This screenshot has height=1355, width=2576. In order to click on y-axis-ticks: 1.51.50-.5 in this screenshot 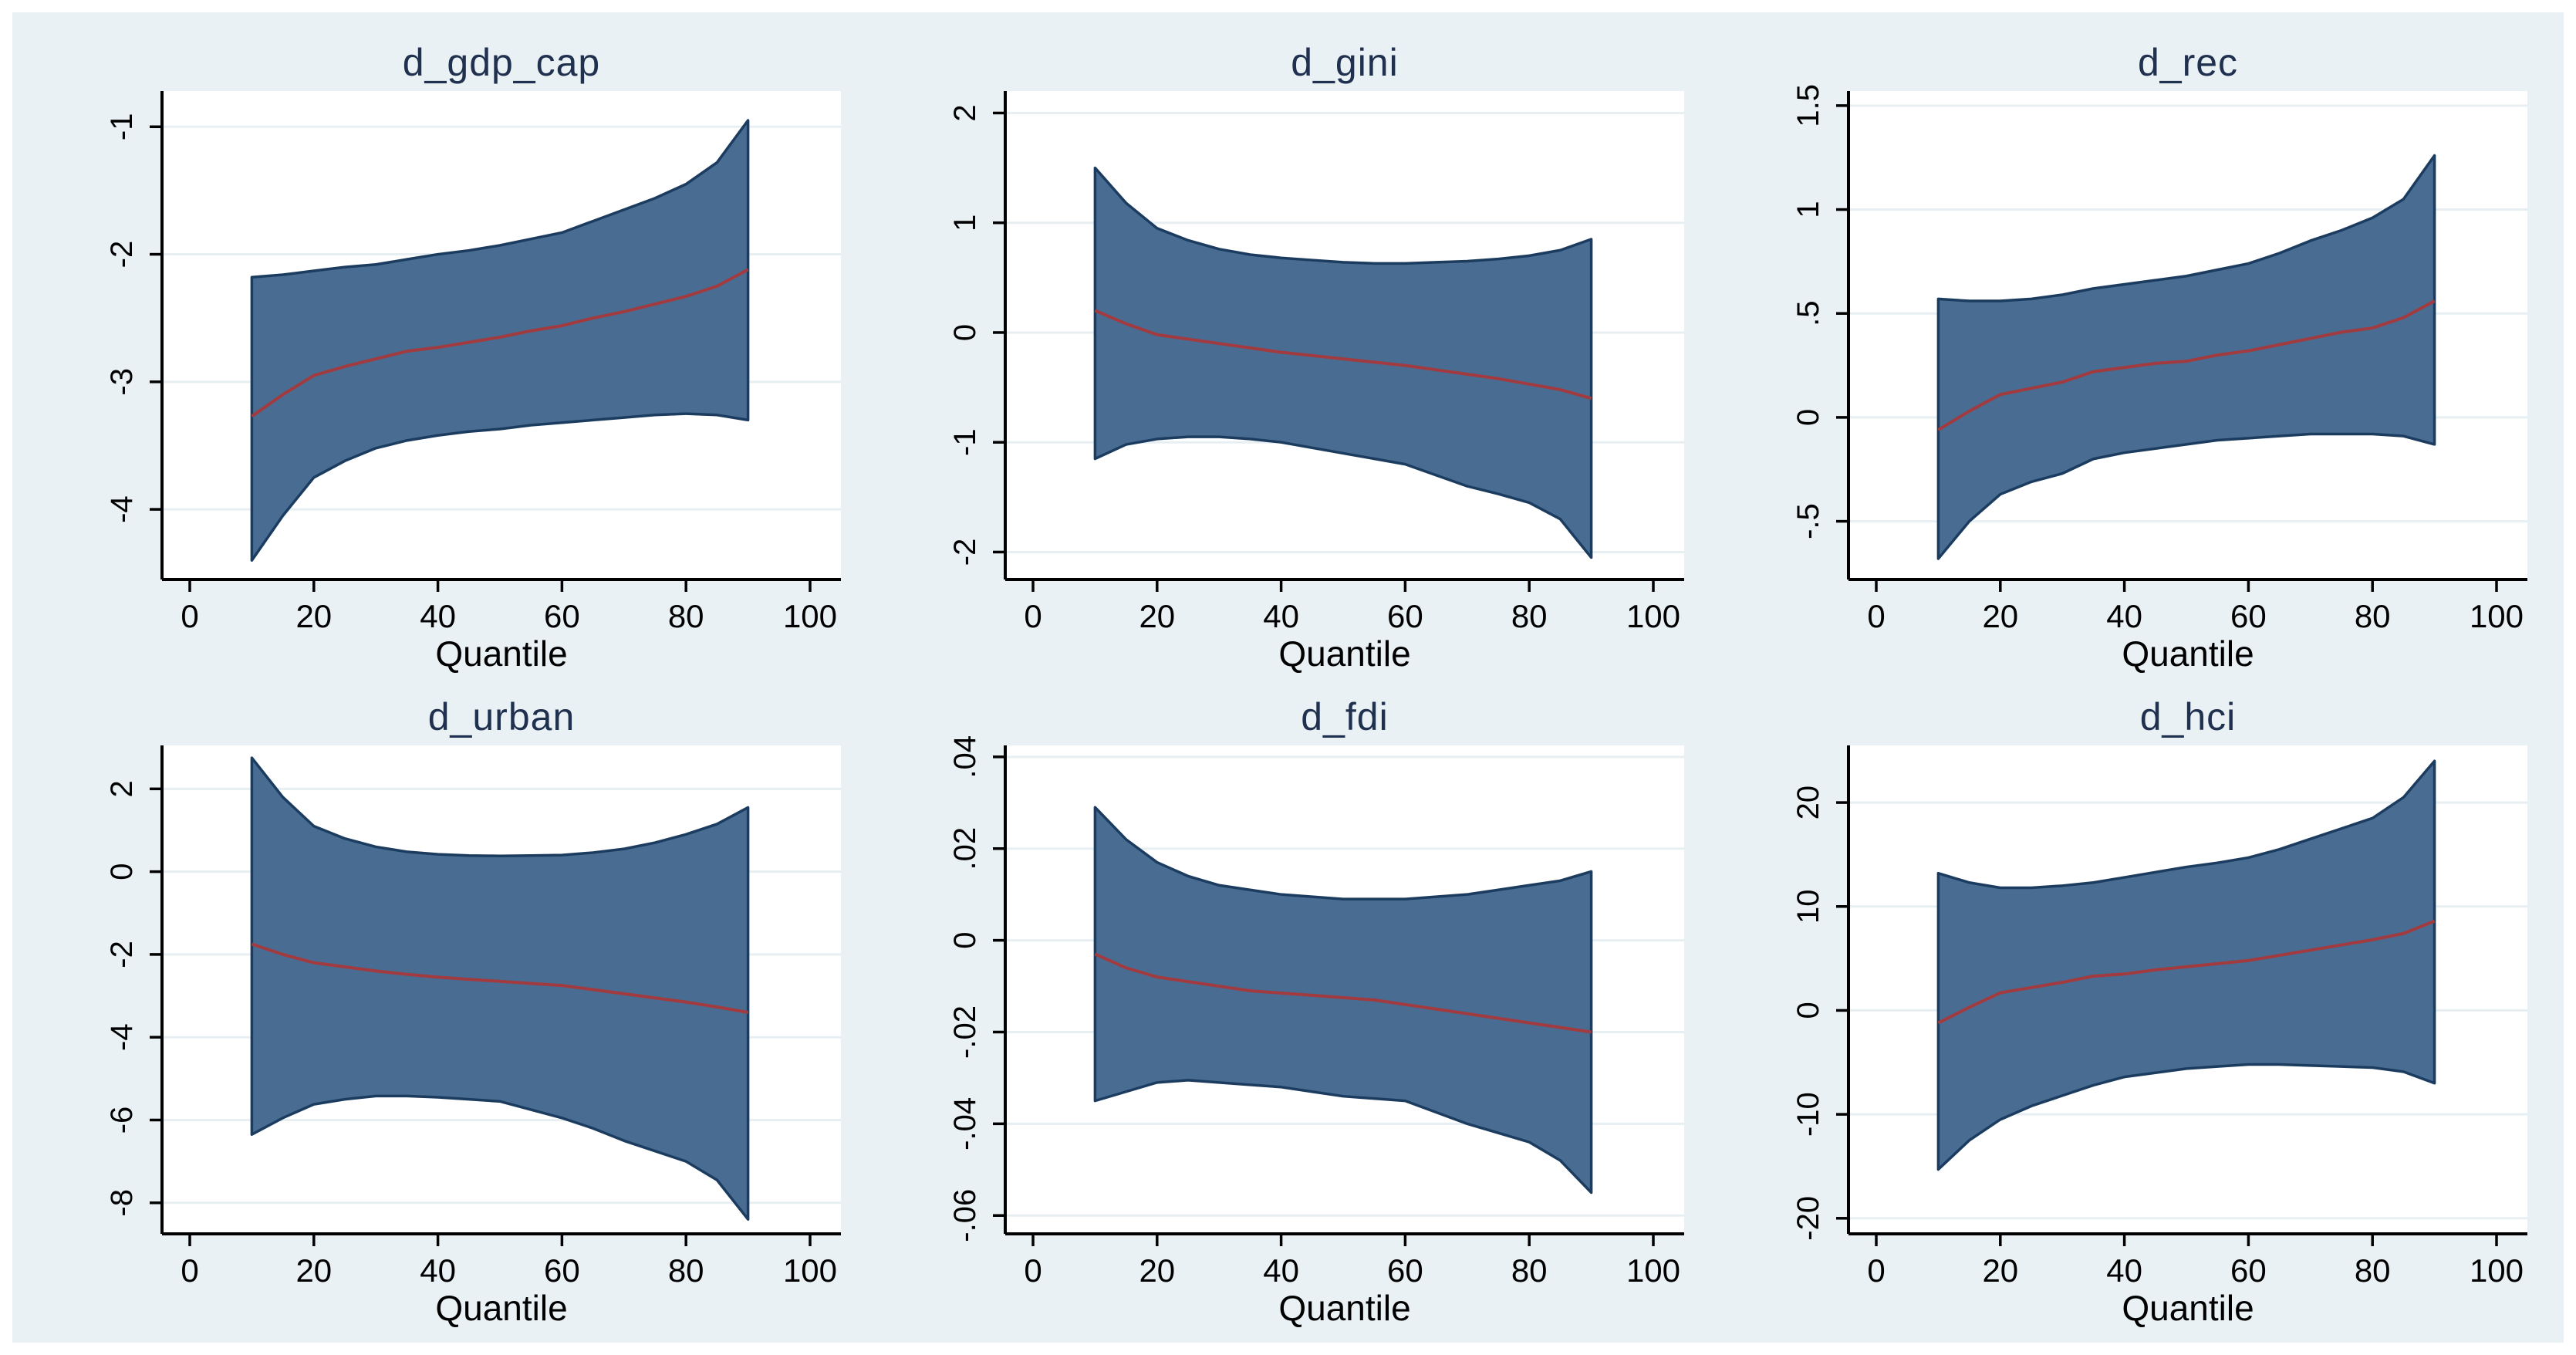, I will do `click(1820, 311)`.